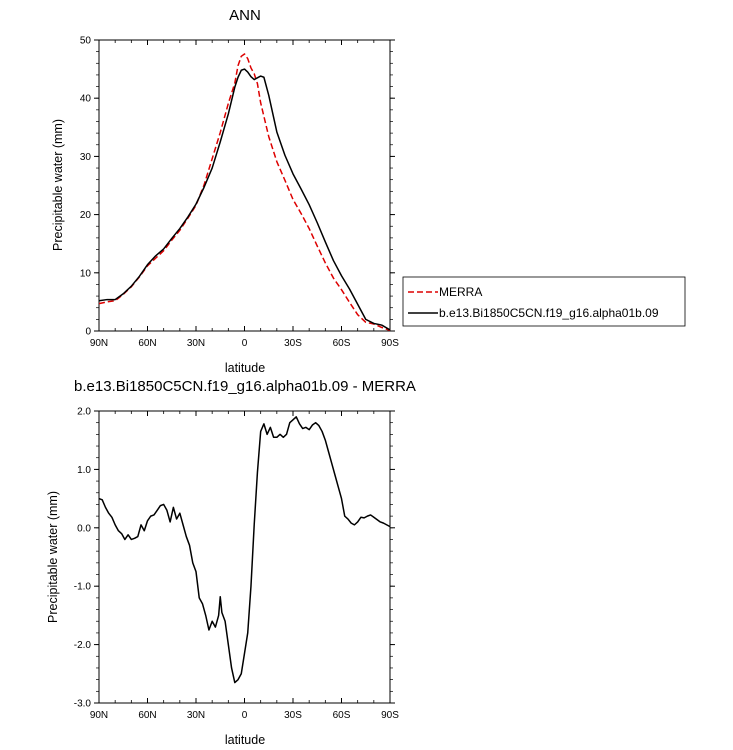 The image size is (733, 750). What do you see at coordinates (83, 704) in the screenshot?
I see `bottom-ytick-label: -3.0` at bounding box center [83, 704].